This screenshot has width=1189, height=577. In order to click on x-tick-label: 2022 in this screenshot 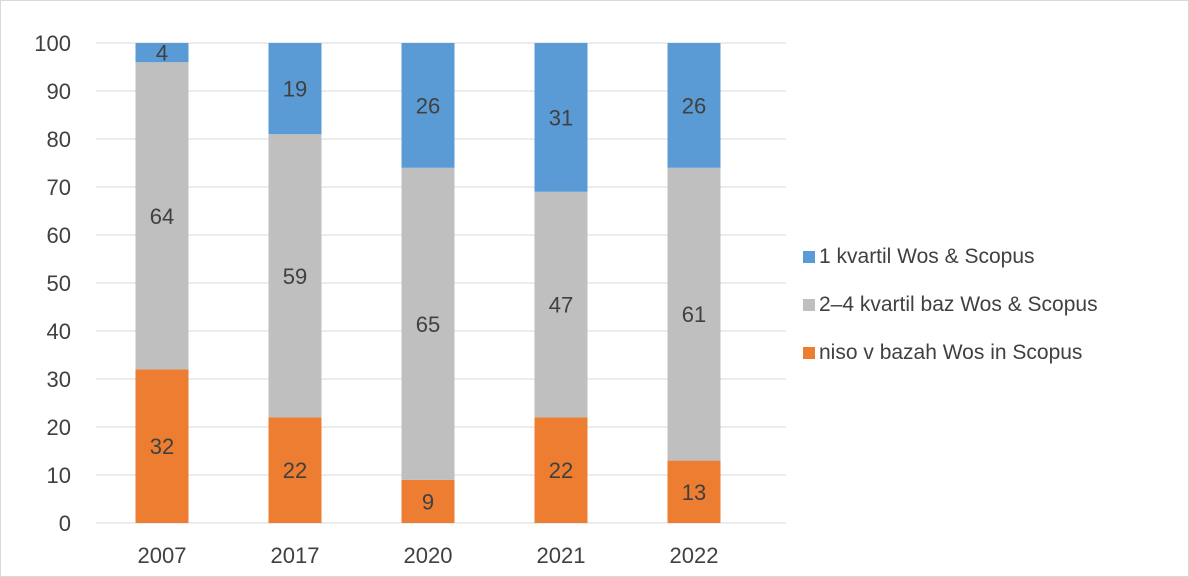, I will do `click(694, 555)`.